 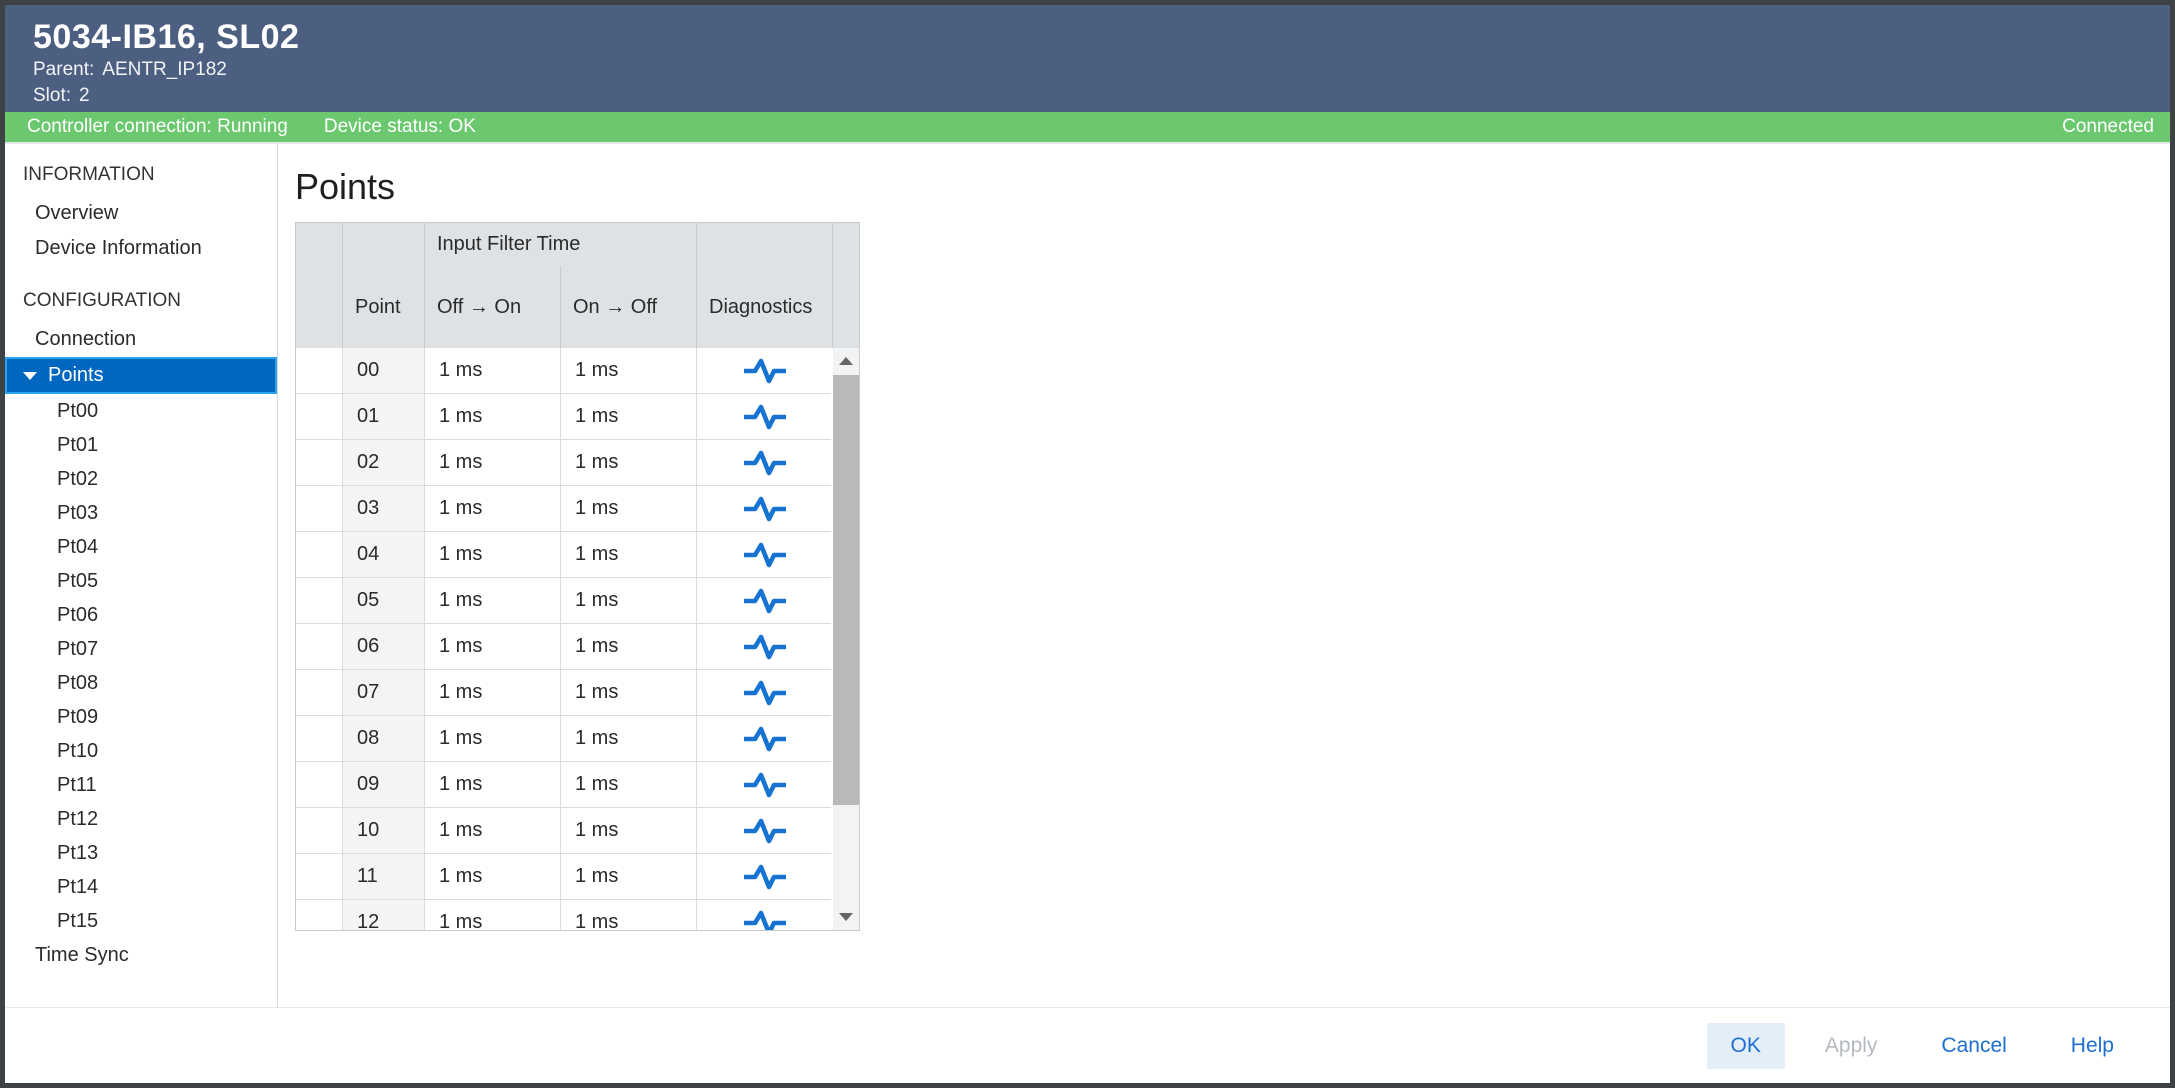 What do you see at coordinates (383, 646) in the screenshot?
I see `point-cell: 06` at bounding box center [383, 646].